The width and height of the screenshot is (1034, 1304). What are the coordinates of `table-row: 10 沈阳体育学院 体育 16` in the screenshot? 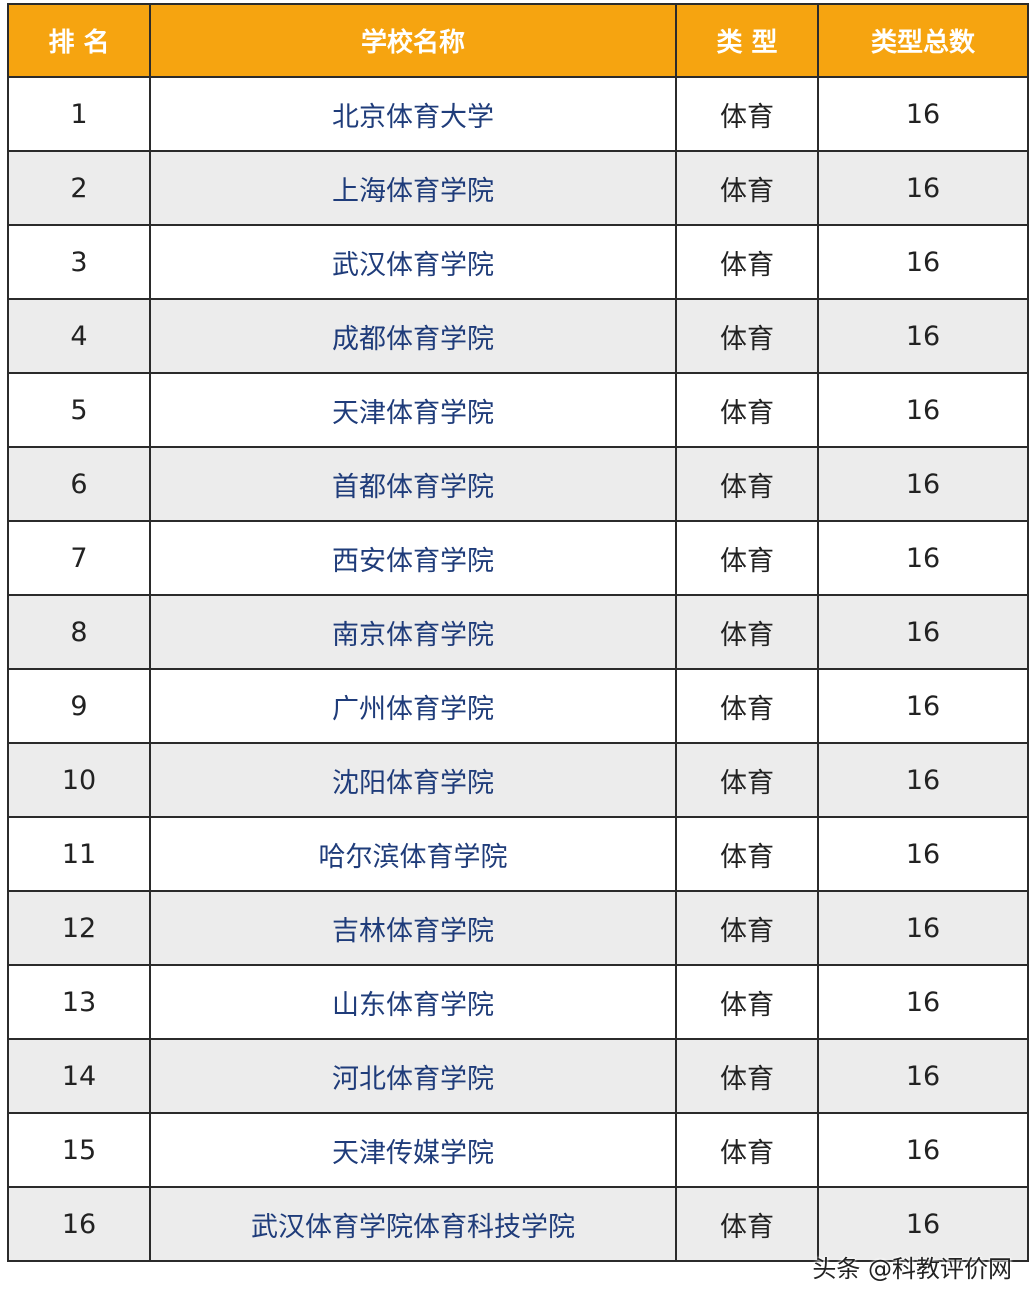 It's located at (518, 780).